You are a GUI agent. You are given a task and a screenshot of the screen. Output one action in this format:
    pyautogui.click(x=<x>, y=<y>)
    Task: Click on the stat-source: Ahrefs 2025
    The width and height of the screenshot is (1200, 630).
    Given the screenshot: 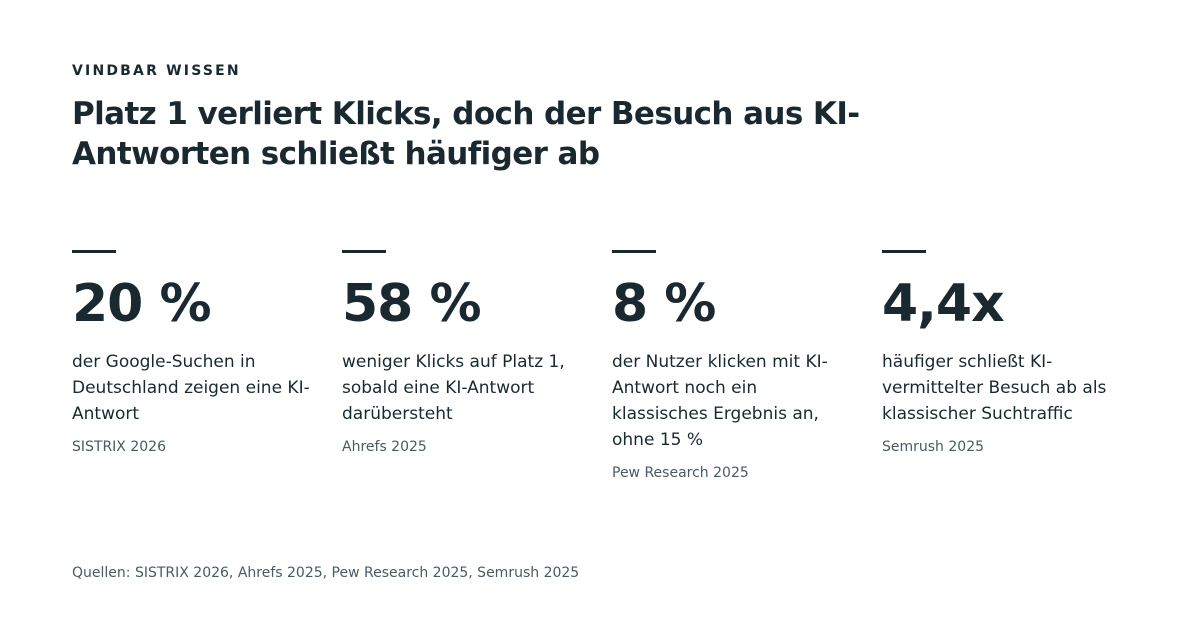 What is the action you would take?
    pyautogui.click(x=384, y=447)
    